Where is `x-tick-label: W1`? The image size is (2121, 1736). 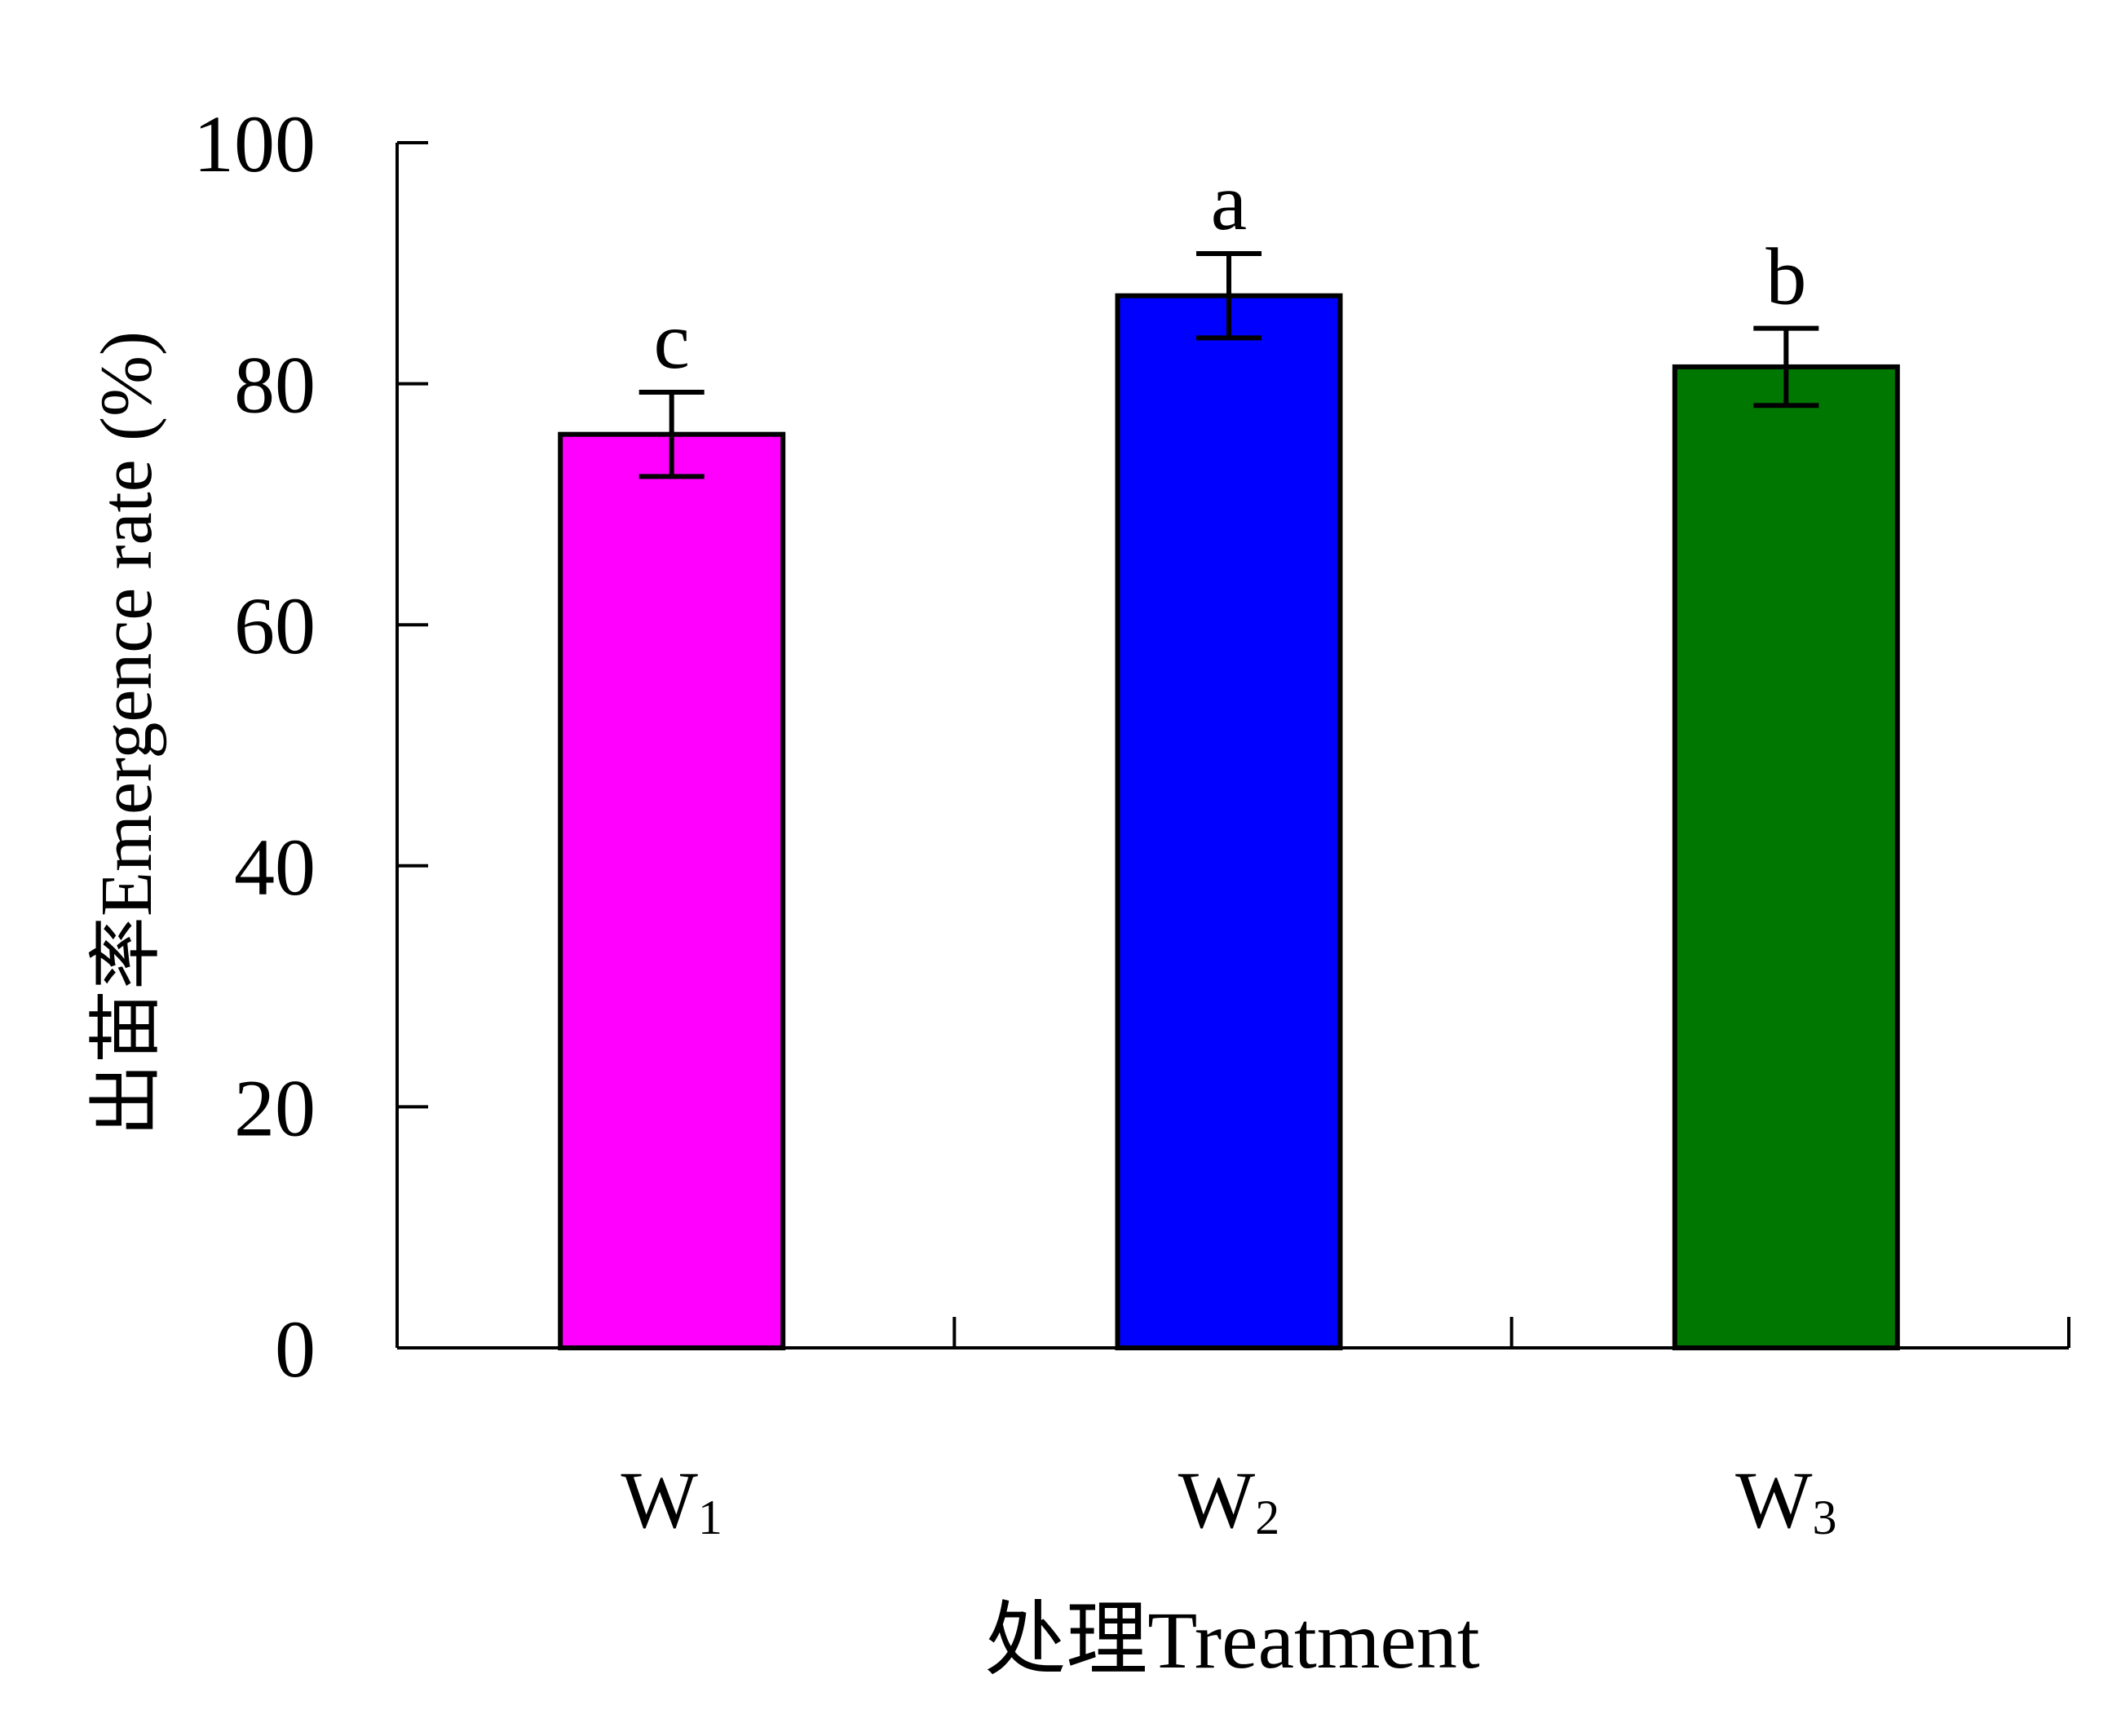
x-tick-label: W1 is located at coordinates (671, 1500).